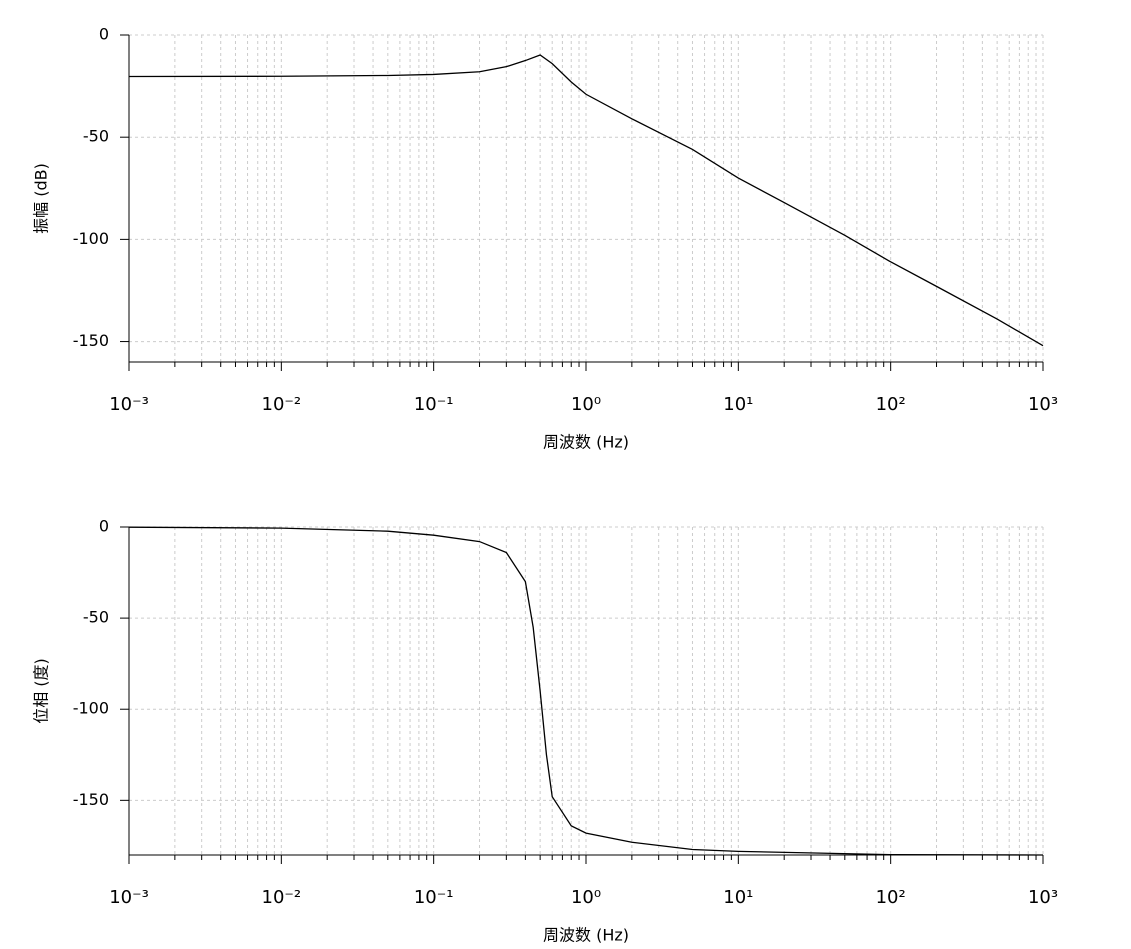 This screenshot has width=1131, height=949. I want to click on y-axis-label: 振幅 (dB), so click(41, 198).